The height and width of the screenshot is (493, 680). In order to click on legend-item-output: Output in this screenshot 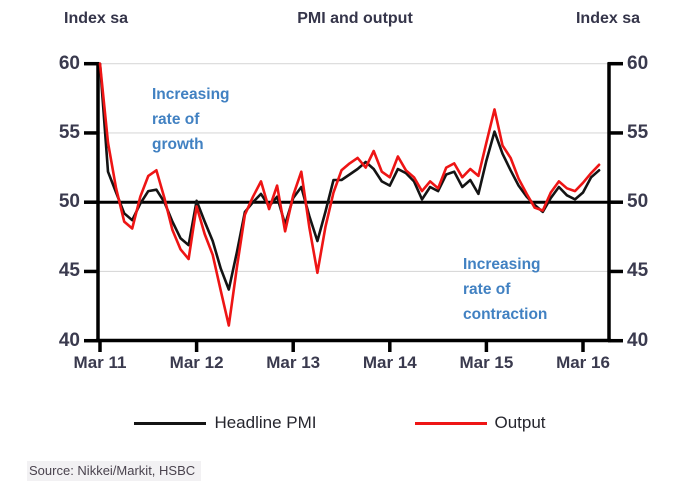, I will do `click(480, 423)`.